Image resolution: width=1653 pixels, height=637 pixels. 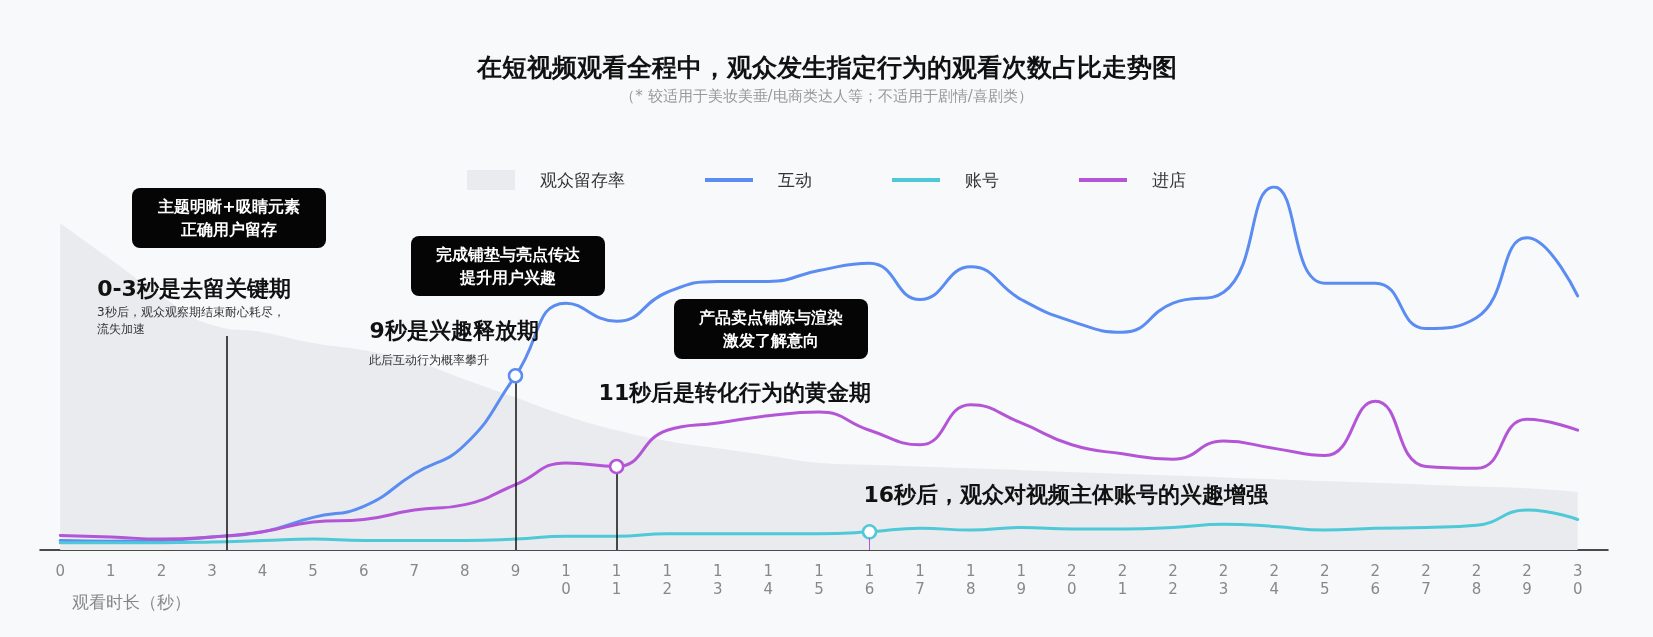 I want to click on x-tick-label: 9, so click(x=515, y=571).